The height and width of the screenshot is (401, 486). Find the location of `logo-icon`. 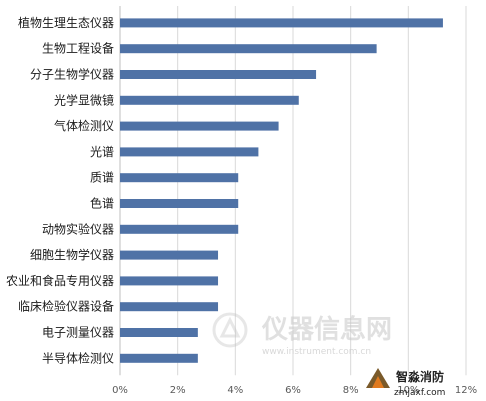

logo-icon is located at coordinates (378, 378).